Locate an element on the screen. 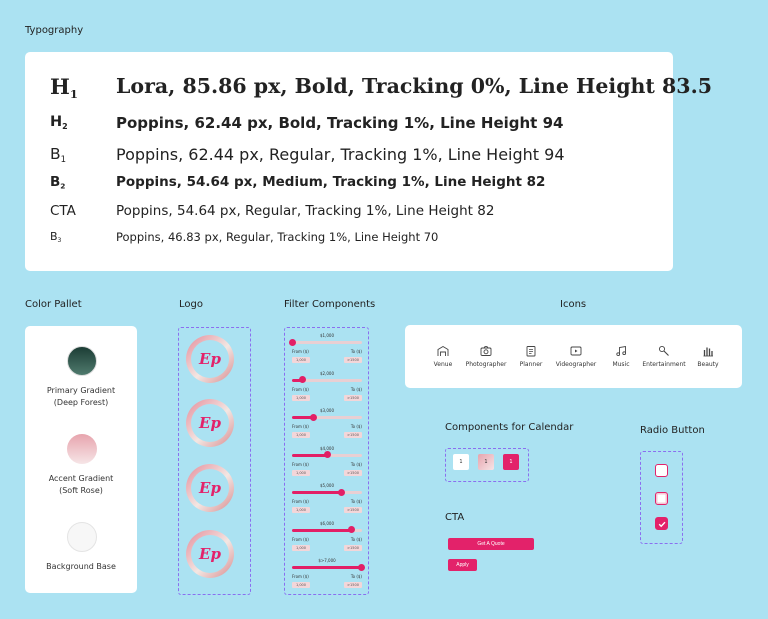 This screenshot has width=768, height=619. typography-tag: H2 is located at coordinates (59, 122).